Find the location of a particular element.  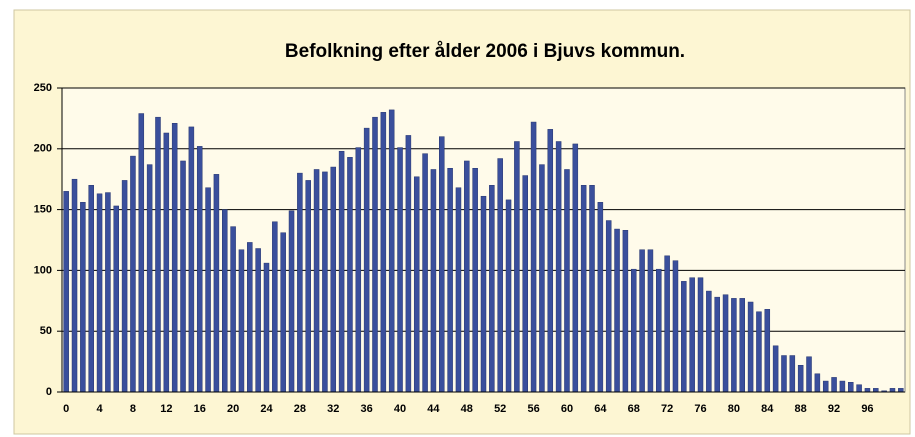

x-tick-label: 28 is located at coordinates (300, 409).